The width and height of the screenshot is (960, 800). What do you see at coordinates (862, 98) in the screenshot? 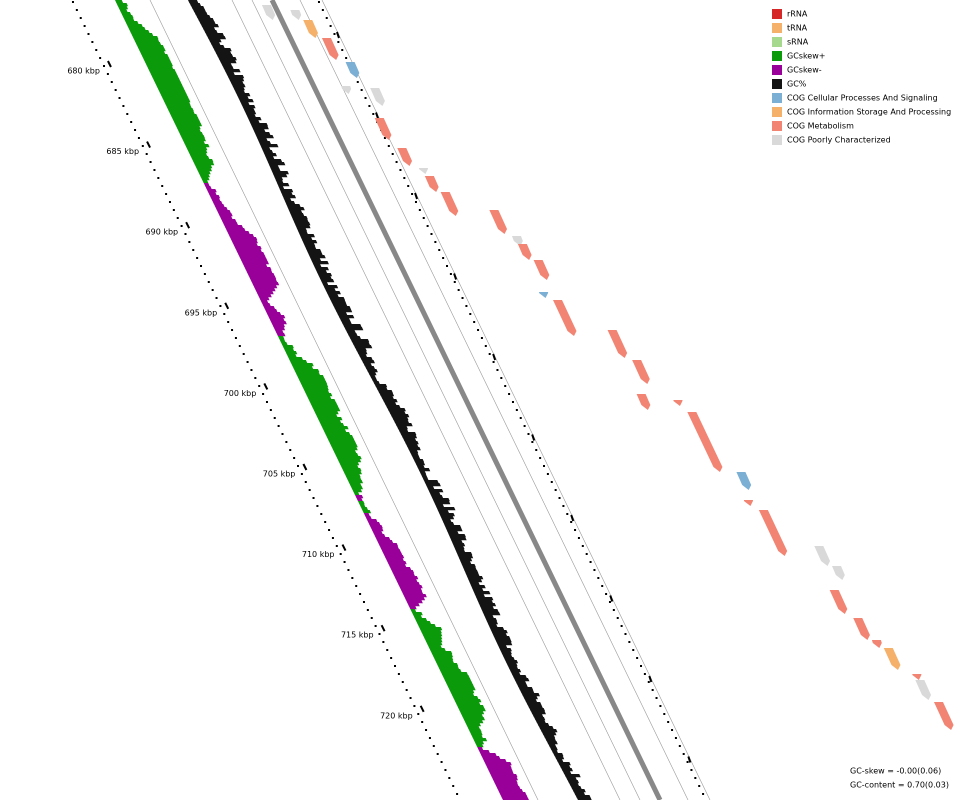
I see `legend-label: COG Cellular Processes And Signaling` at bounding box center [862, 98].